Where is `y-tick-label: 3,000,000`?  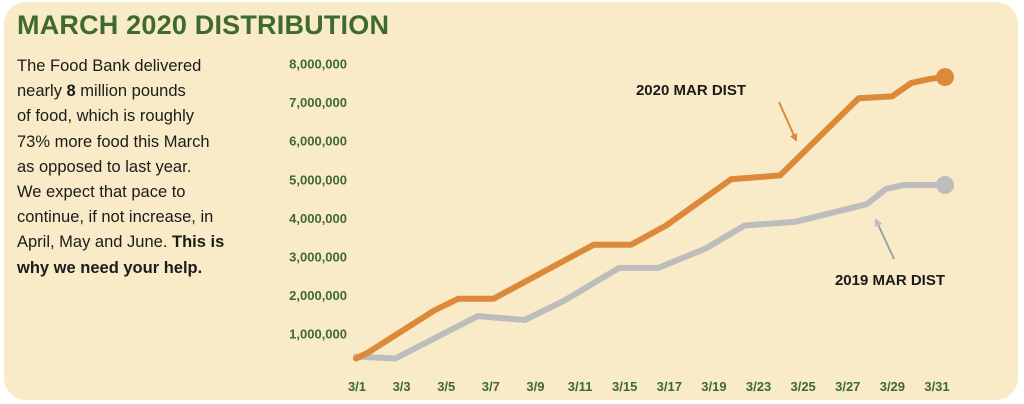 y-tick-label: 3,000,000 is located at coordinates (318, 256).